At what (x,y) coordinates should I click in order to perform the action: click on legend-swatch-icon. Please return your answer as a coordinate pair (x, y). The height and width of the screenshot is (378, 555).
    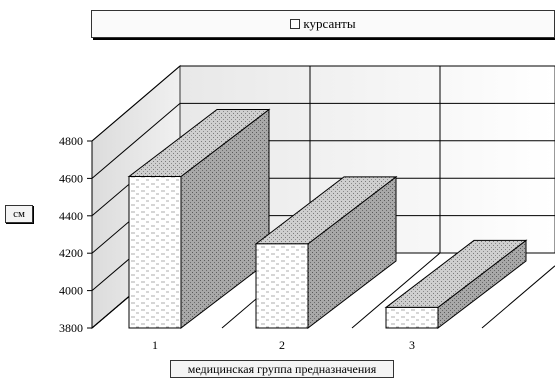
    Looking at the image, I should click on (295, 24).